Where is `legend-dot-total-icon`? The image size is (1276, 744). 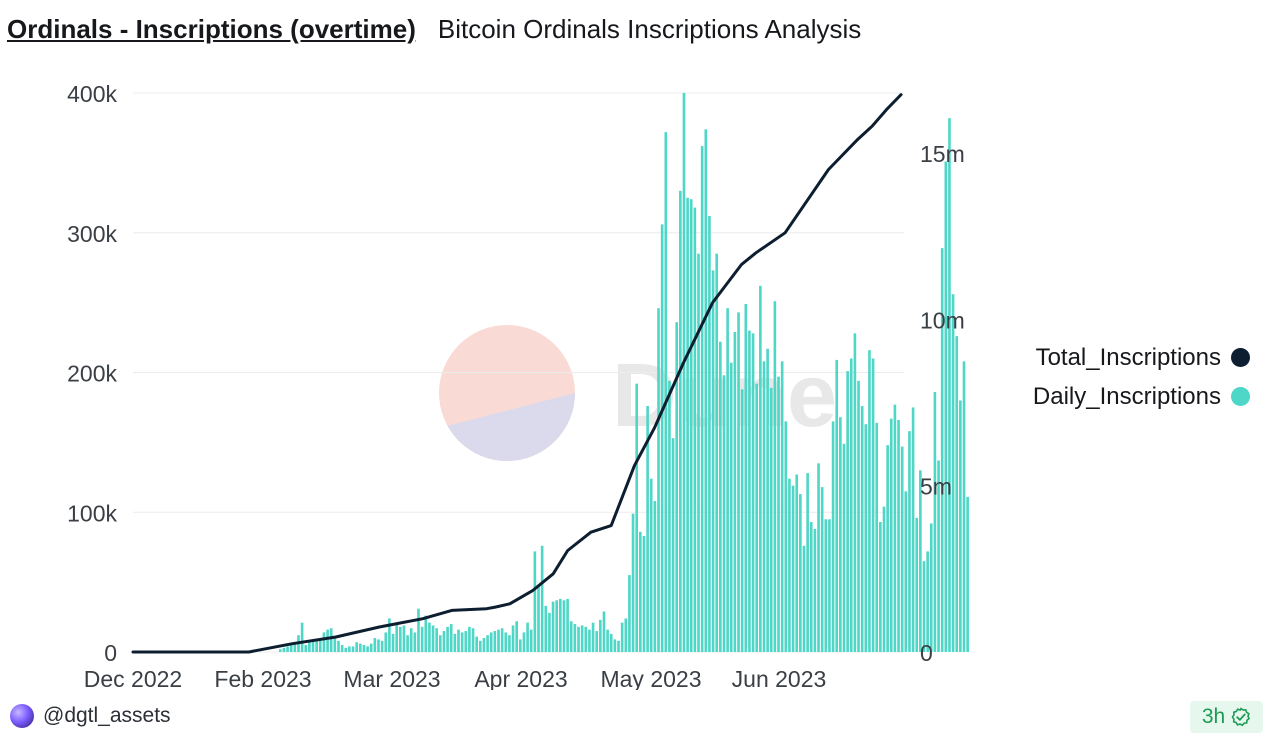
legend-dot-total-icon is located at coordinates (1240, 357).